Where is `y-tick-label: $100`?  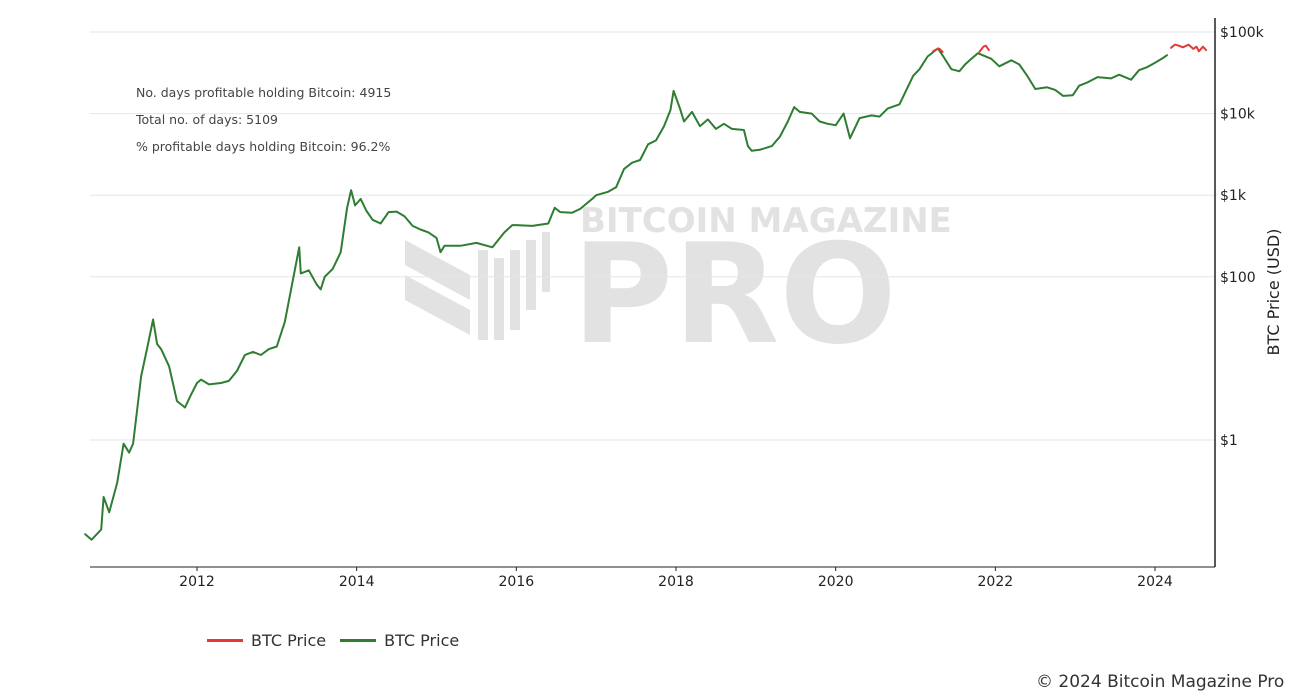 y-tick-label: $100 is located at coordinates (1238, 278).